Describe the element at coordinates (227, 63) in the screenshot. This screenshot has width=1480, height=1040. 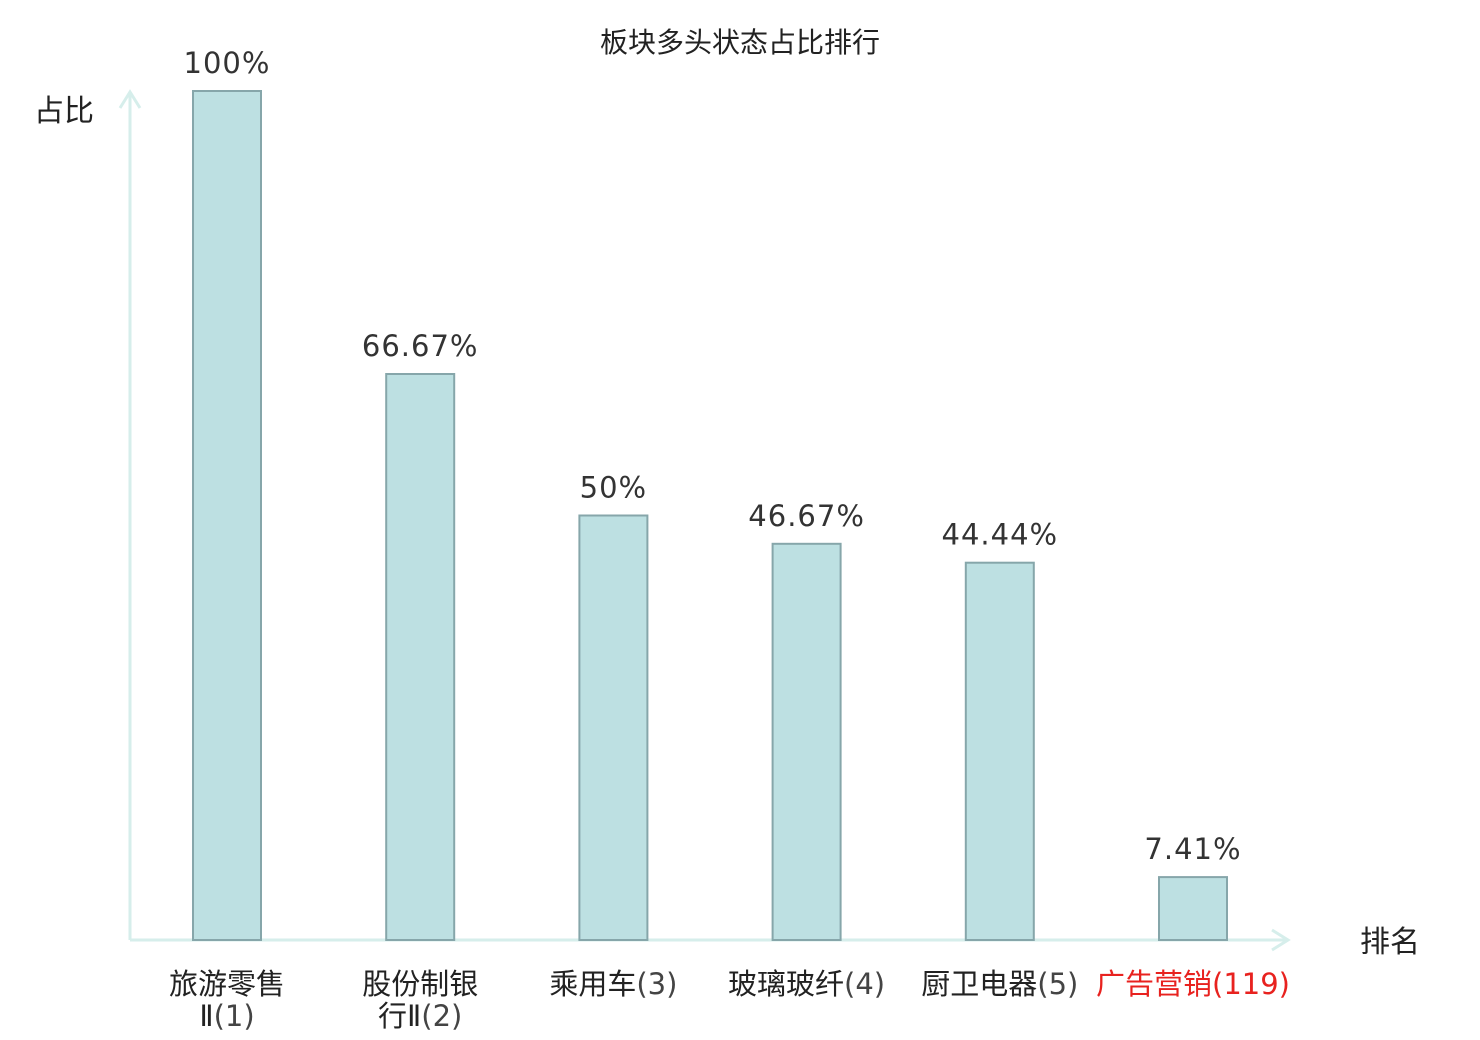
I see `value-label: 100%` at that location.